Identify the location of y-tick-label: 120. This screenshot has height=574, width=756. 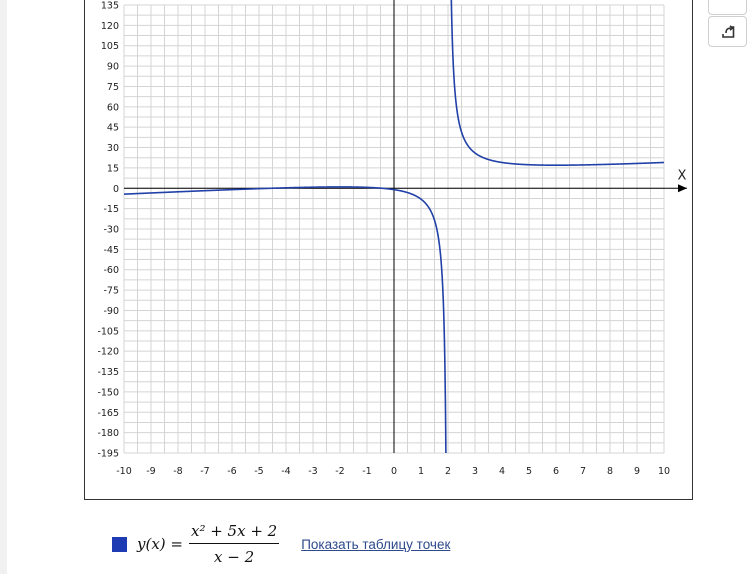
(110, 26).